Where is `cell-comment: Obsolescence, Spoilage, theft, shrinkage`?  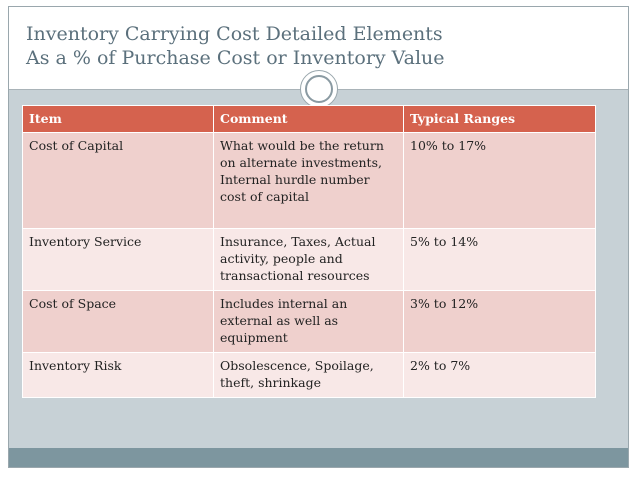
cell-comment: Obsolescence, Spoilage, theft, shrinkage is located at coordinates (308, 375).